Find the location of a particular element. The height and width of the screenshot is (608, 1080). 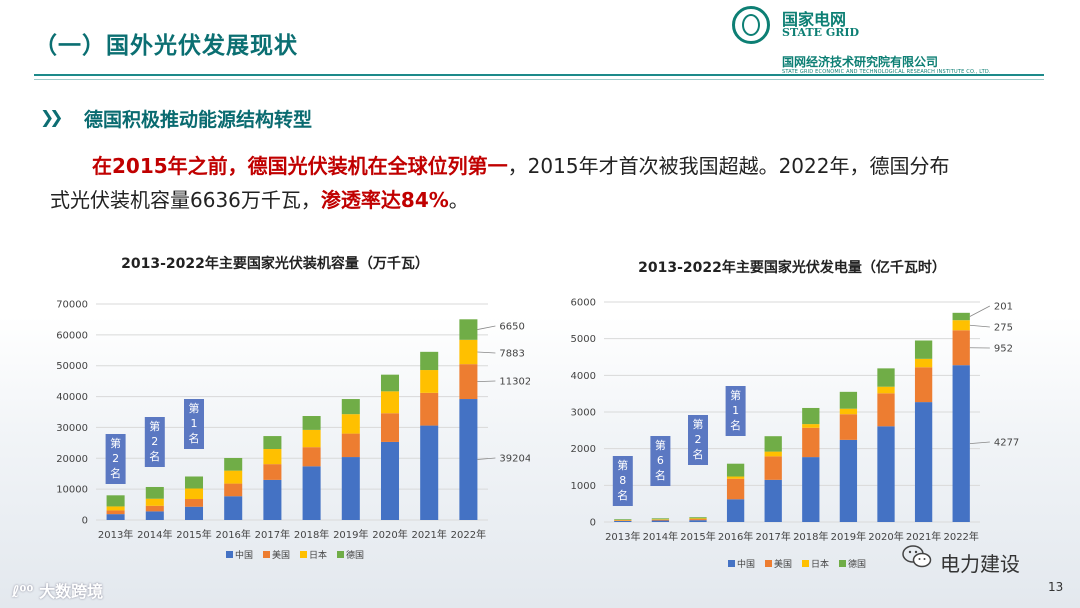

y-tick-label: 2000 is located at coordinates (583, 449).